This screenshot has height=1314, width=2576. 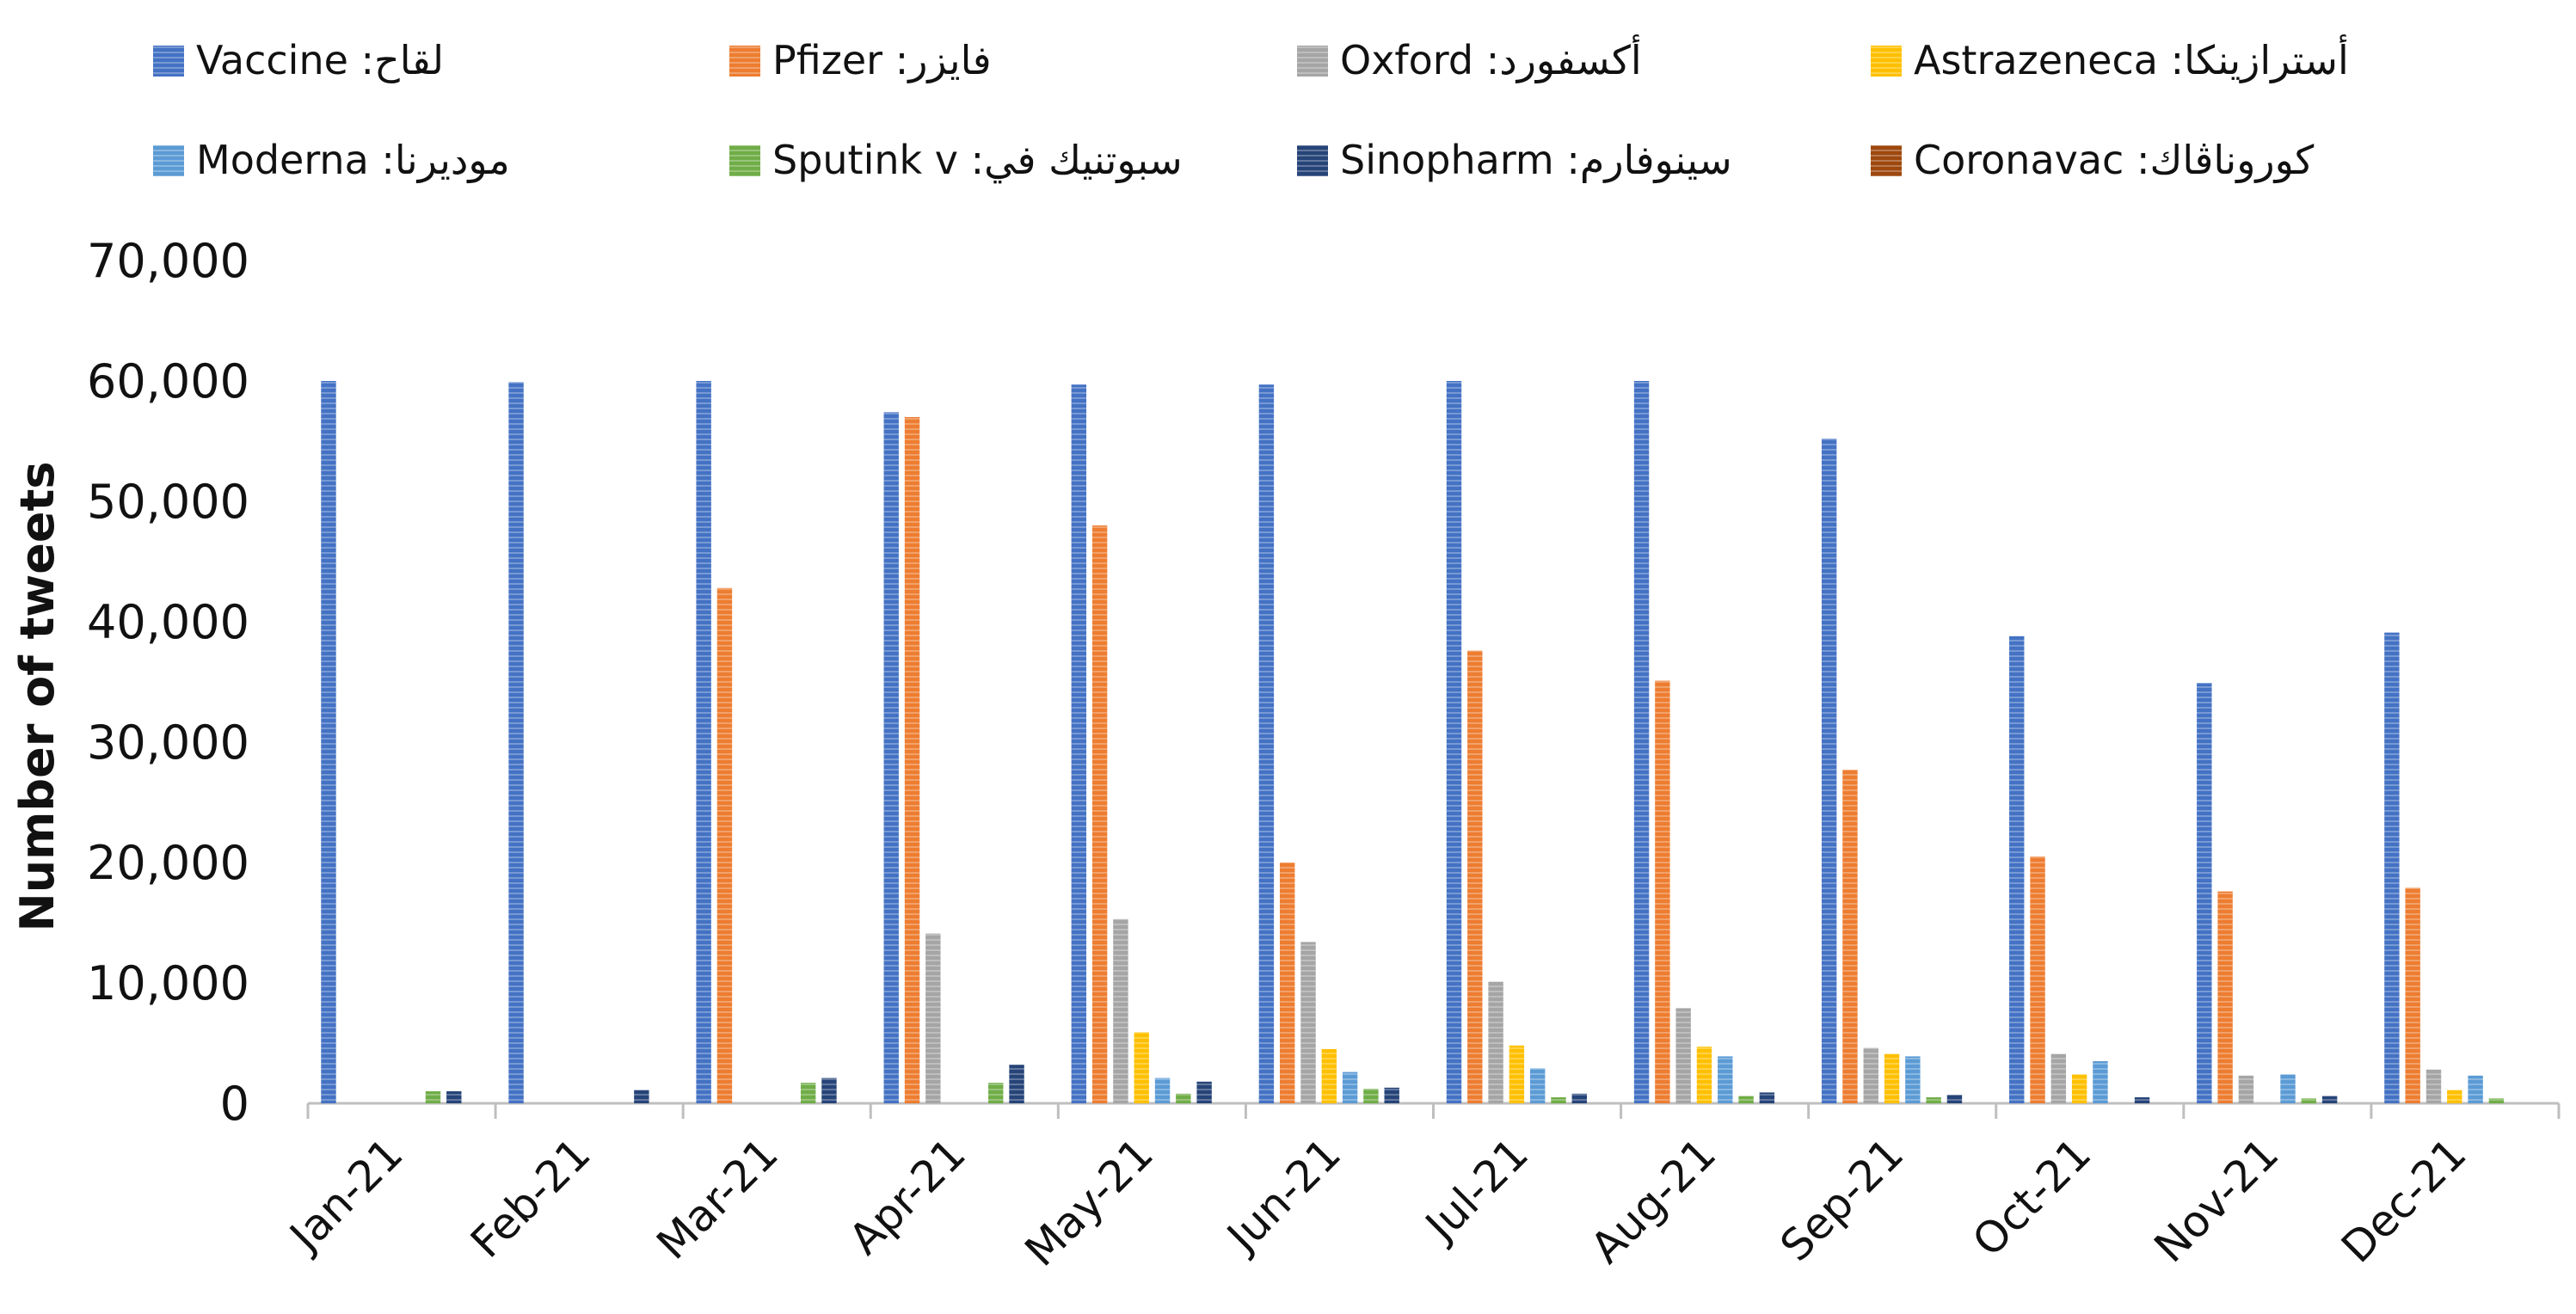 What do you see at coordinates (1283, 1195) in the screenshot?
I see `x-tick-label: Jun-21` at bounding box center [1283, 1195].